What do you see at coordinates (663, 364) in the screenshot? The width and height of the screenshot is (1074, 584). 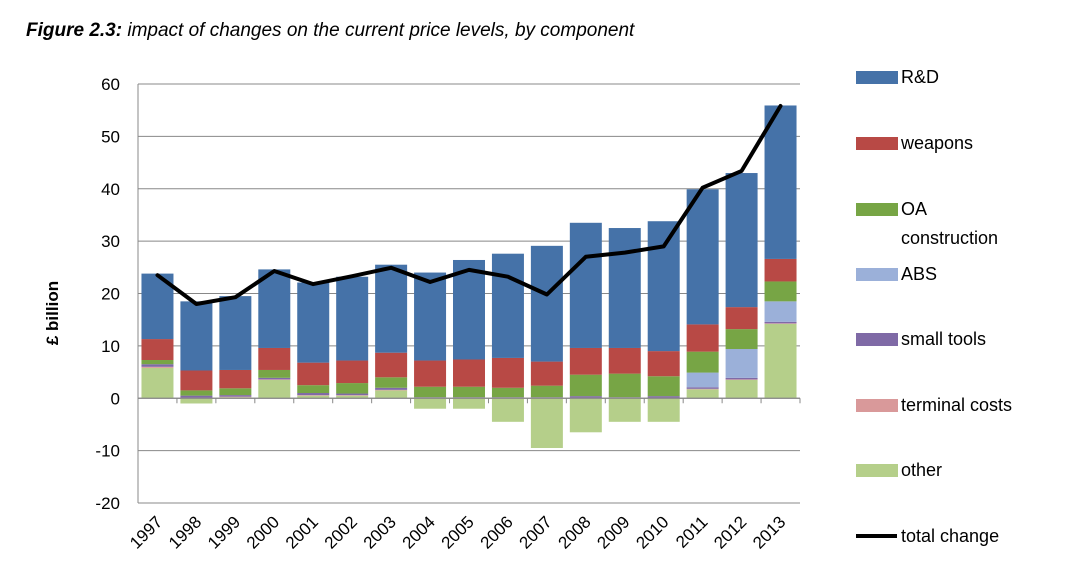 I see `bar-weapons-2010` at bounding box center [663, 364].